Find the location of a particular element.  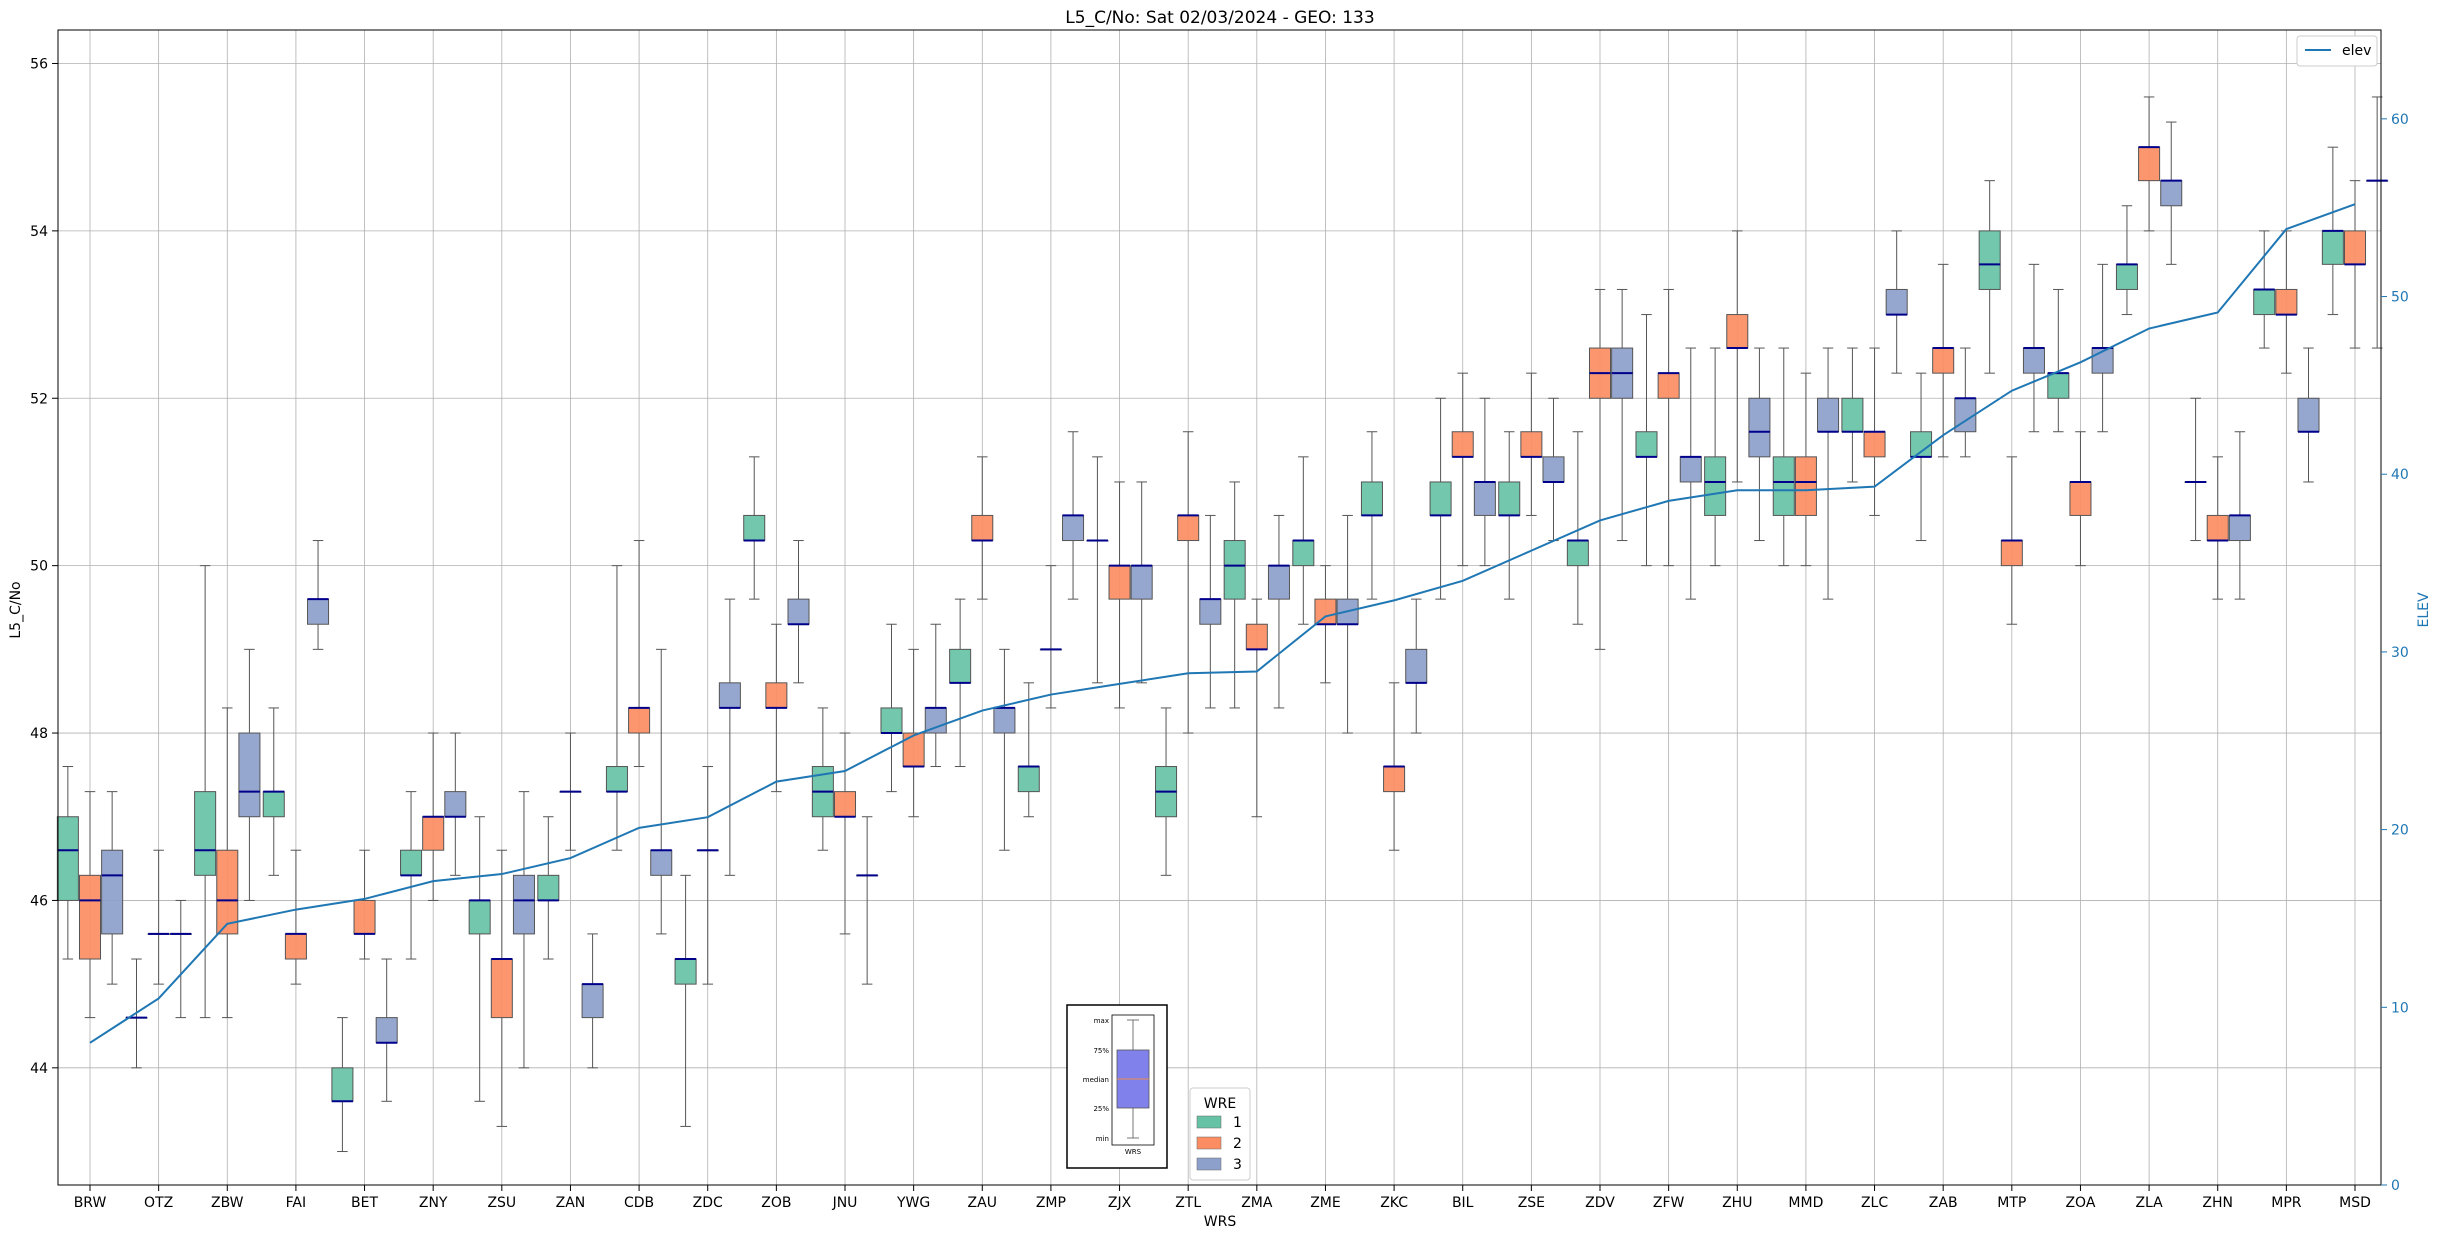

box-group-2-ZLC is located at coordinates (1874, 444).